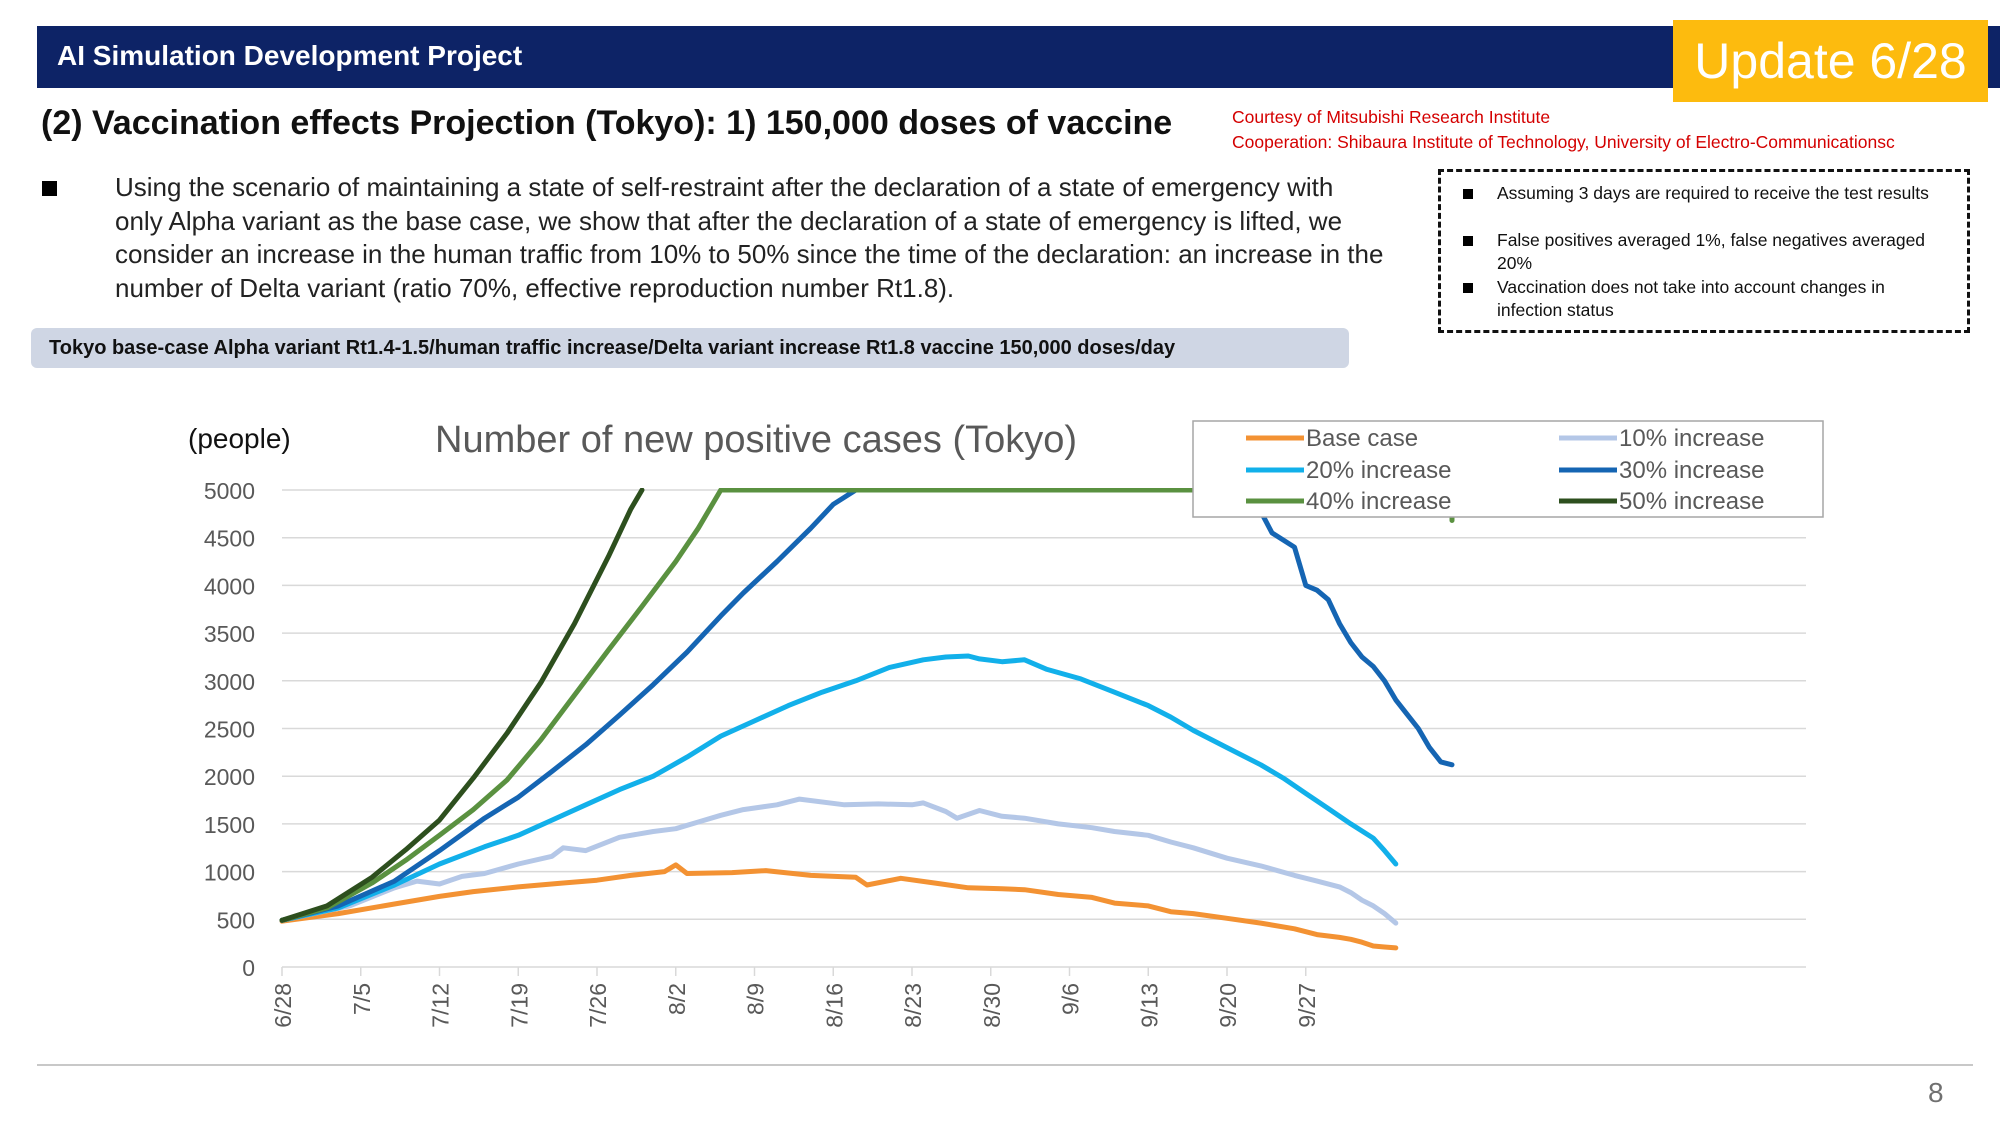 Image resolution: width=2000 pixels, height=1126 pixels. I want to click on x-tick-label: 8/2, so click(677, 999).